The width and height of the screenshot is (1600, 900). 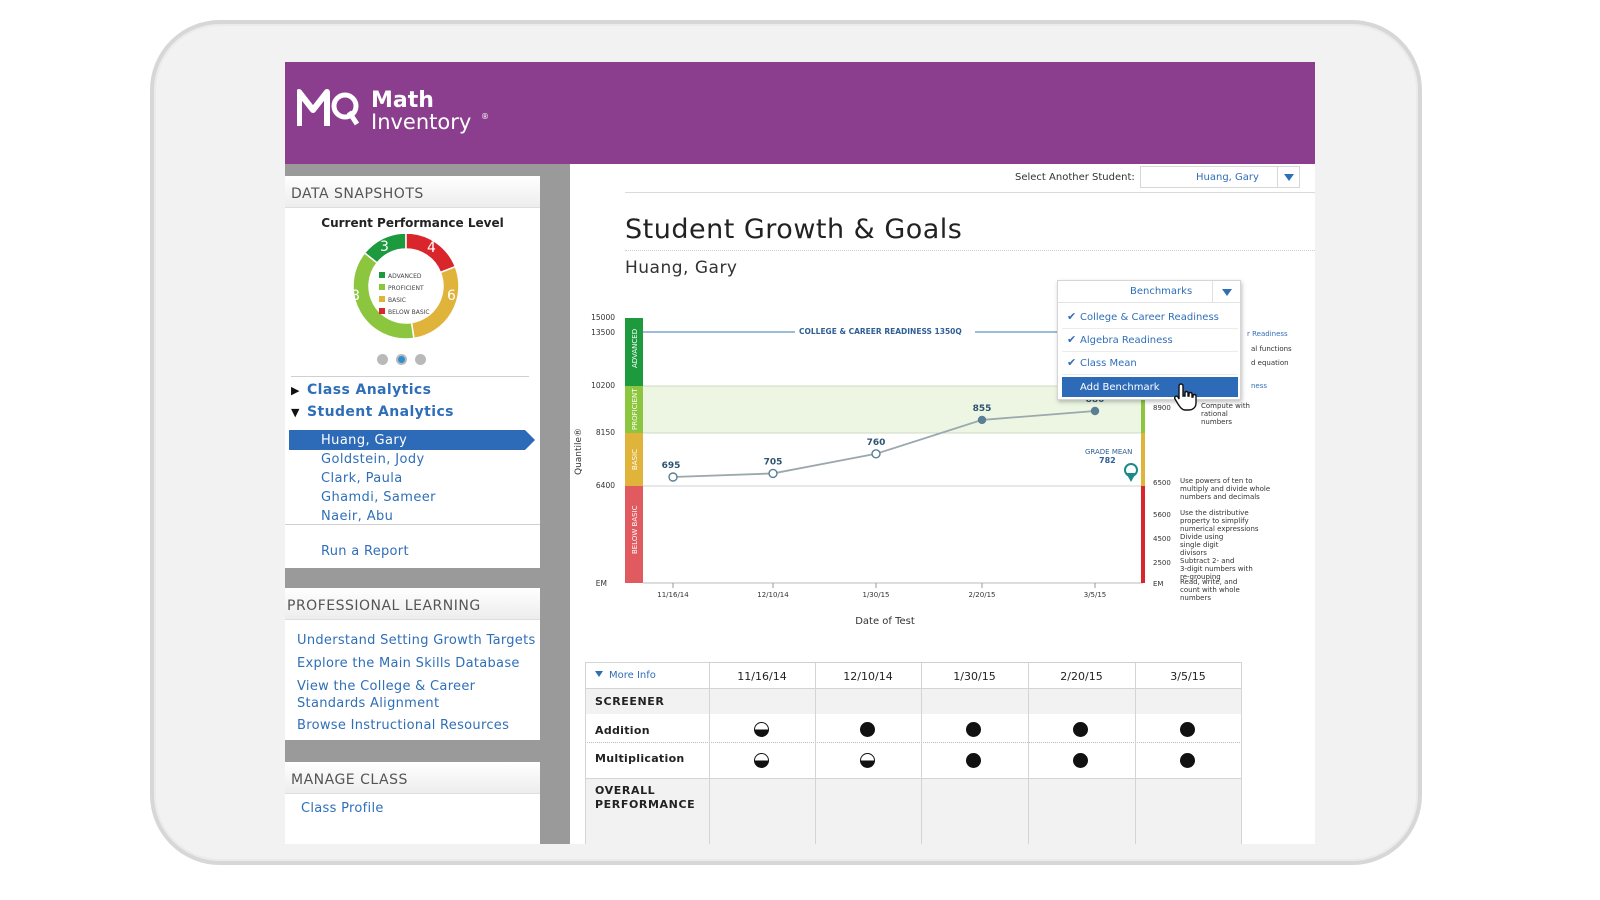 What do you see at coordinates (601, 583) in the screenshot?
I see `y-tick-em: EM` at bounding box center [601, 583].